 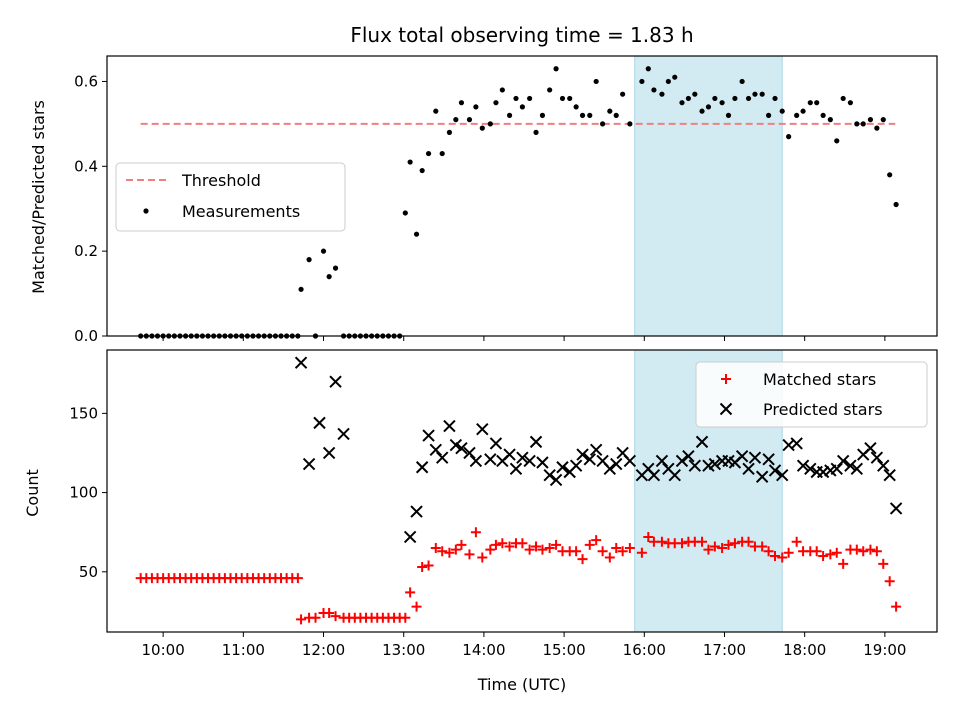 What do you see at coordinates (38, 197) in the screenshot?
I see `top-y-axis-label: Matched/Predicted stars` at bounding box center [38, 197].